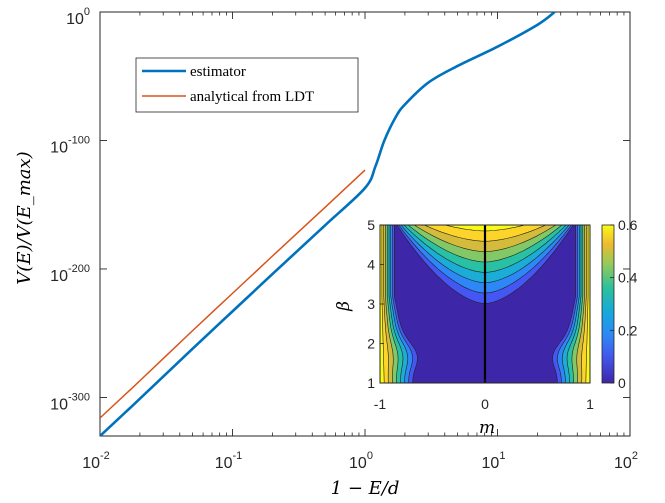 Image resolution: width=665 pixels, height=503 pixels. Describe the element at coordinates (70, 145) in the screenshot. I see `y-tick-label: 10-100` at that location.